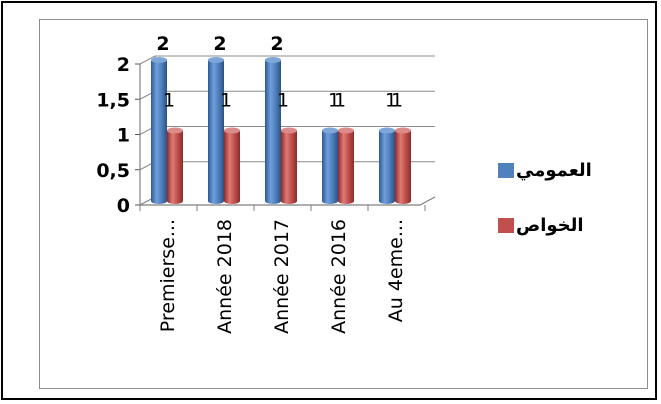  I want to click on x-category-label: Année 2017, so click(282, 276).